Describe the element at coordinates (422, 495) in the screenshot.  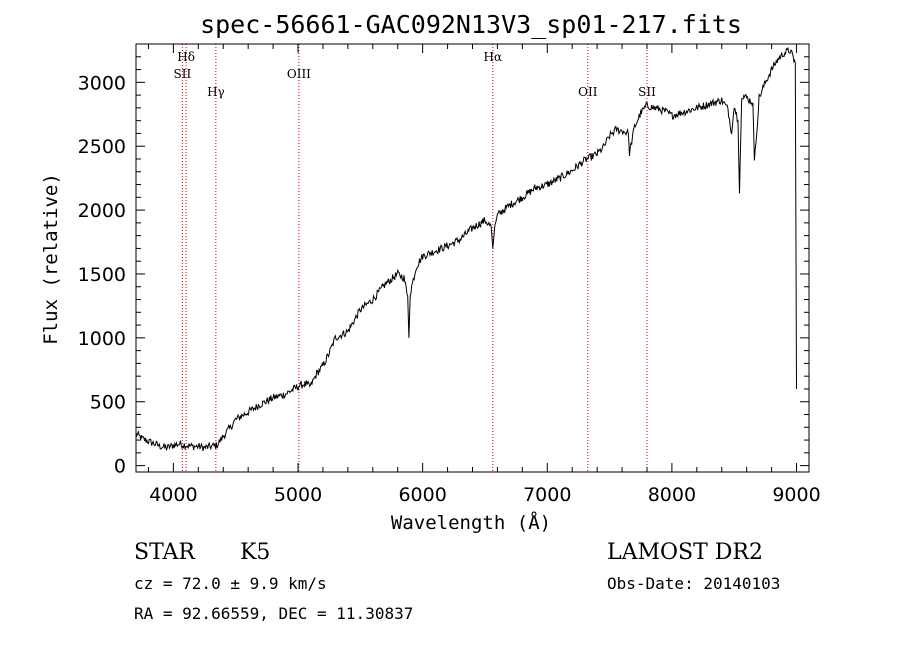
I see `x-tick-label: 6000` at that location.